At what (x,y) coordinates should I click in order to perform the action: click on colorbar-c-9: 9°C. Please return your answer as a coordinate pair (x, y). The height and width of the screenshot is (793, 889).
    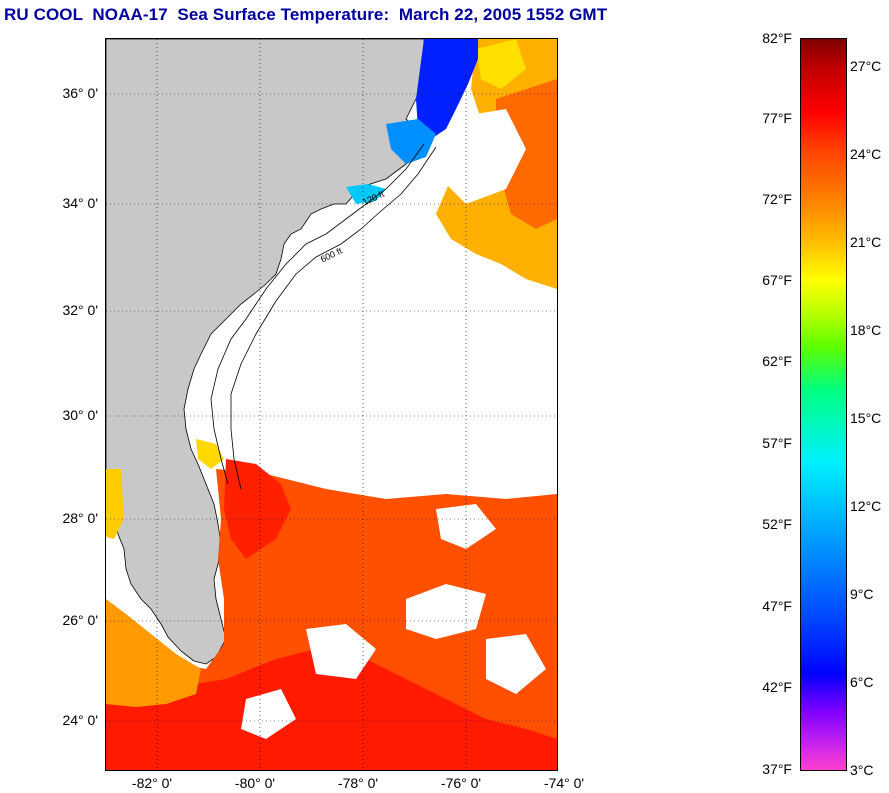
    Looking at the image, I should click on (862, 594).